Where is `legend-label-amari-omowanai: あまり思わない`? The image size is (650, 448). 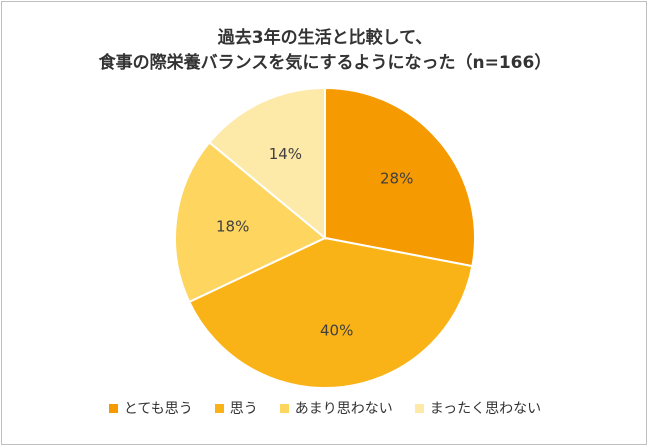
legend-label-amari-omowanai: あまり思わない is located at coordinates (343, 409).